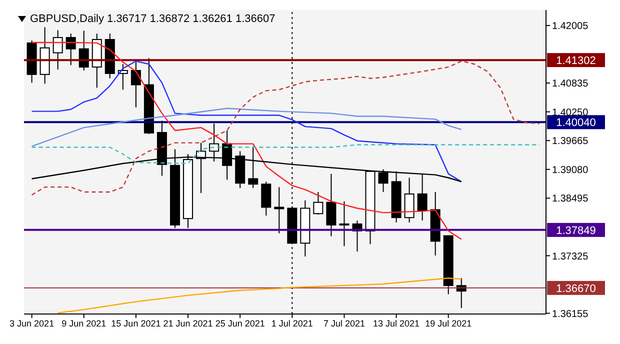 Image resolution: width=620 pixels, height=344 pixels. Describe the element at coordinates (576, 123) in the screenshot. I see `ref-line-label: 1.40040` at that location.